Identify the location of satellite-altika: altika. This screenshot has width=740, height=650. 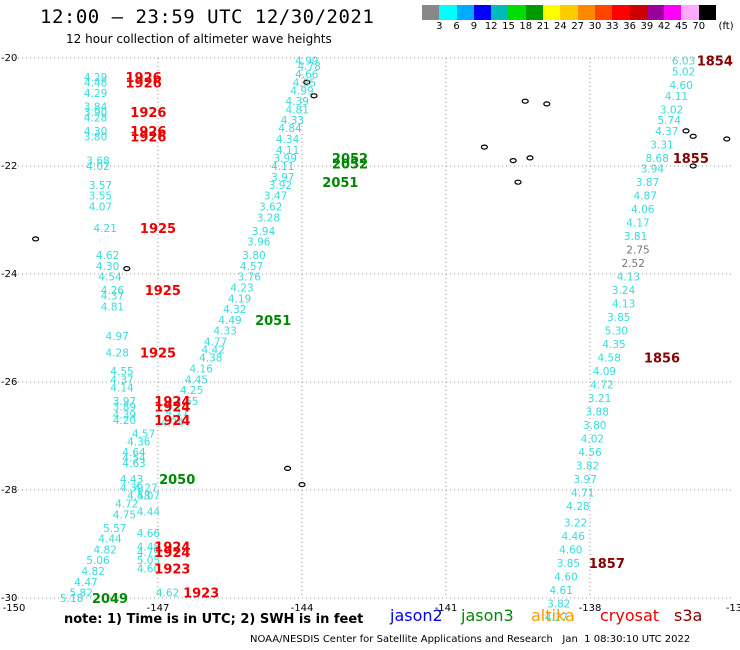
(553, 615).